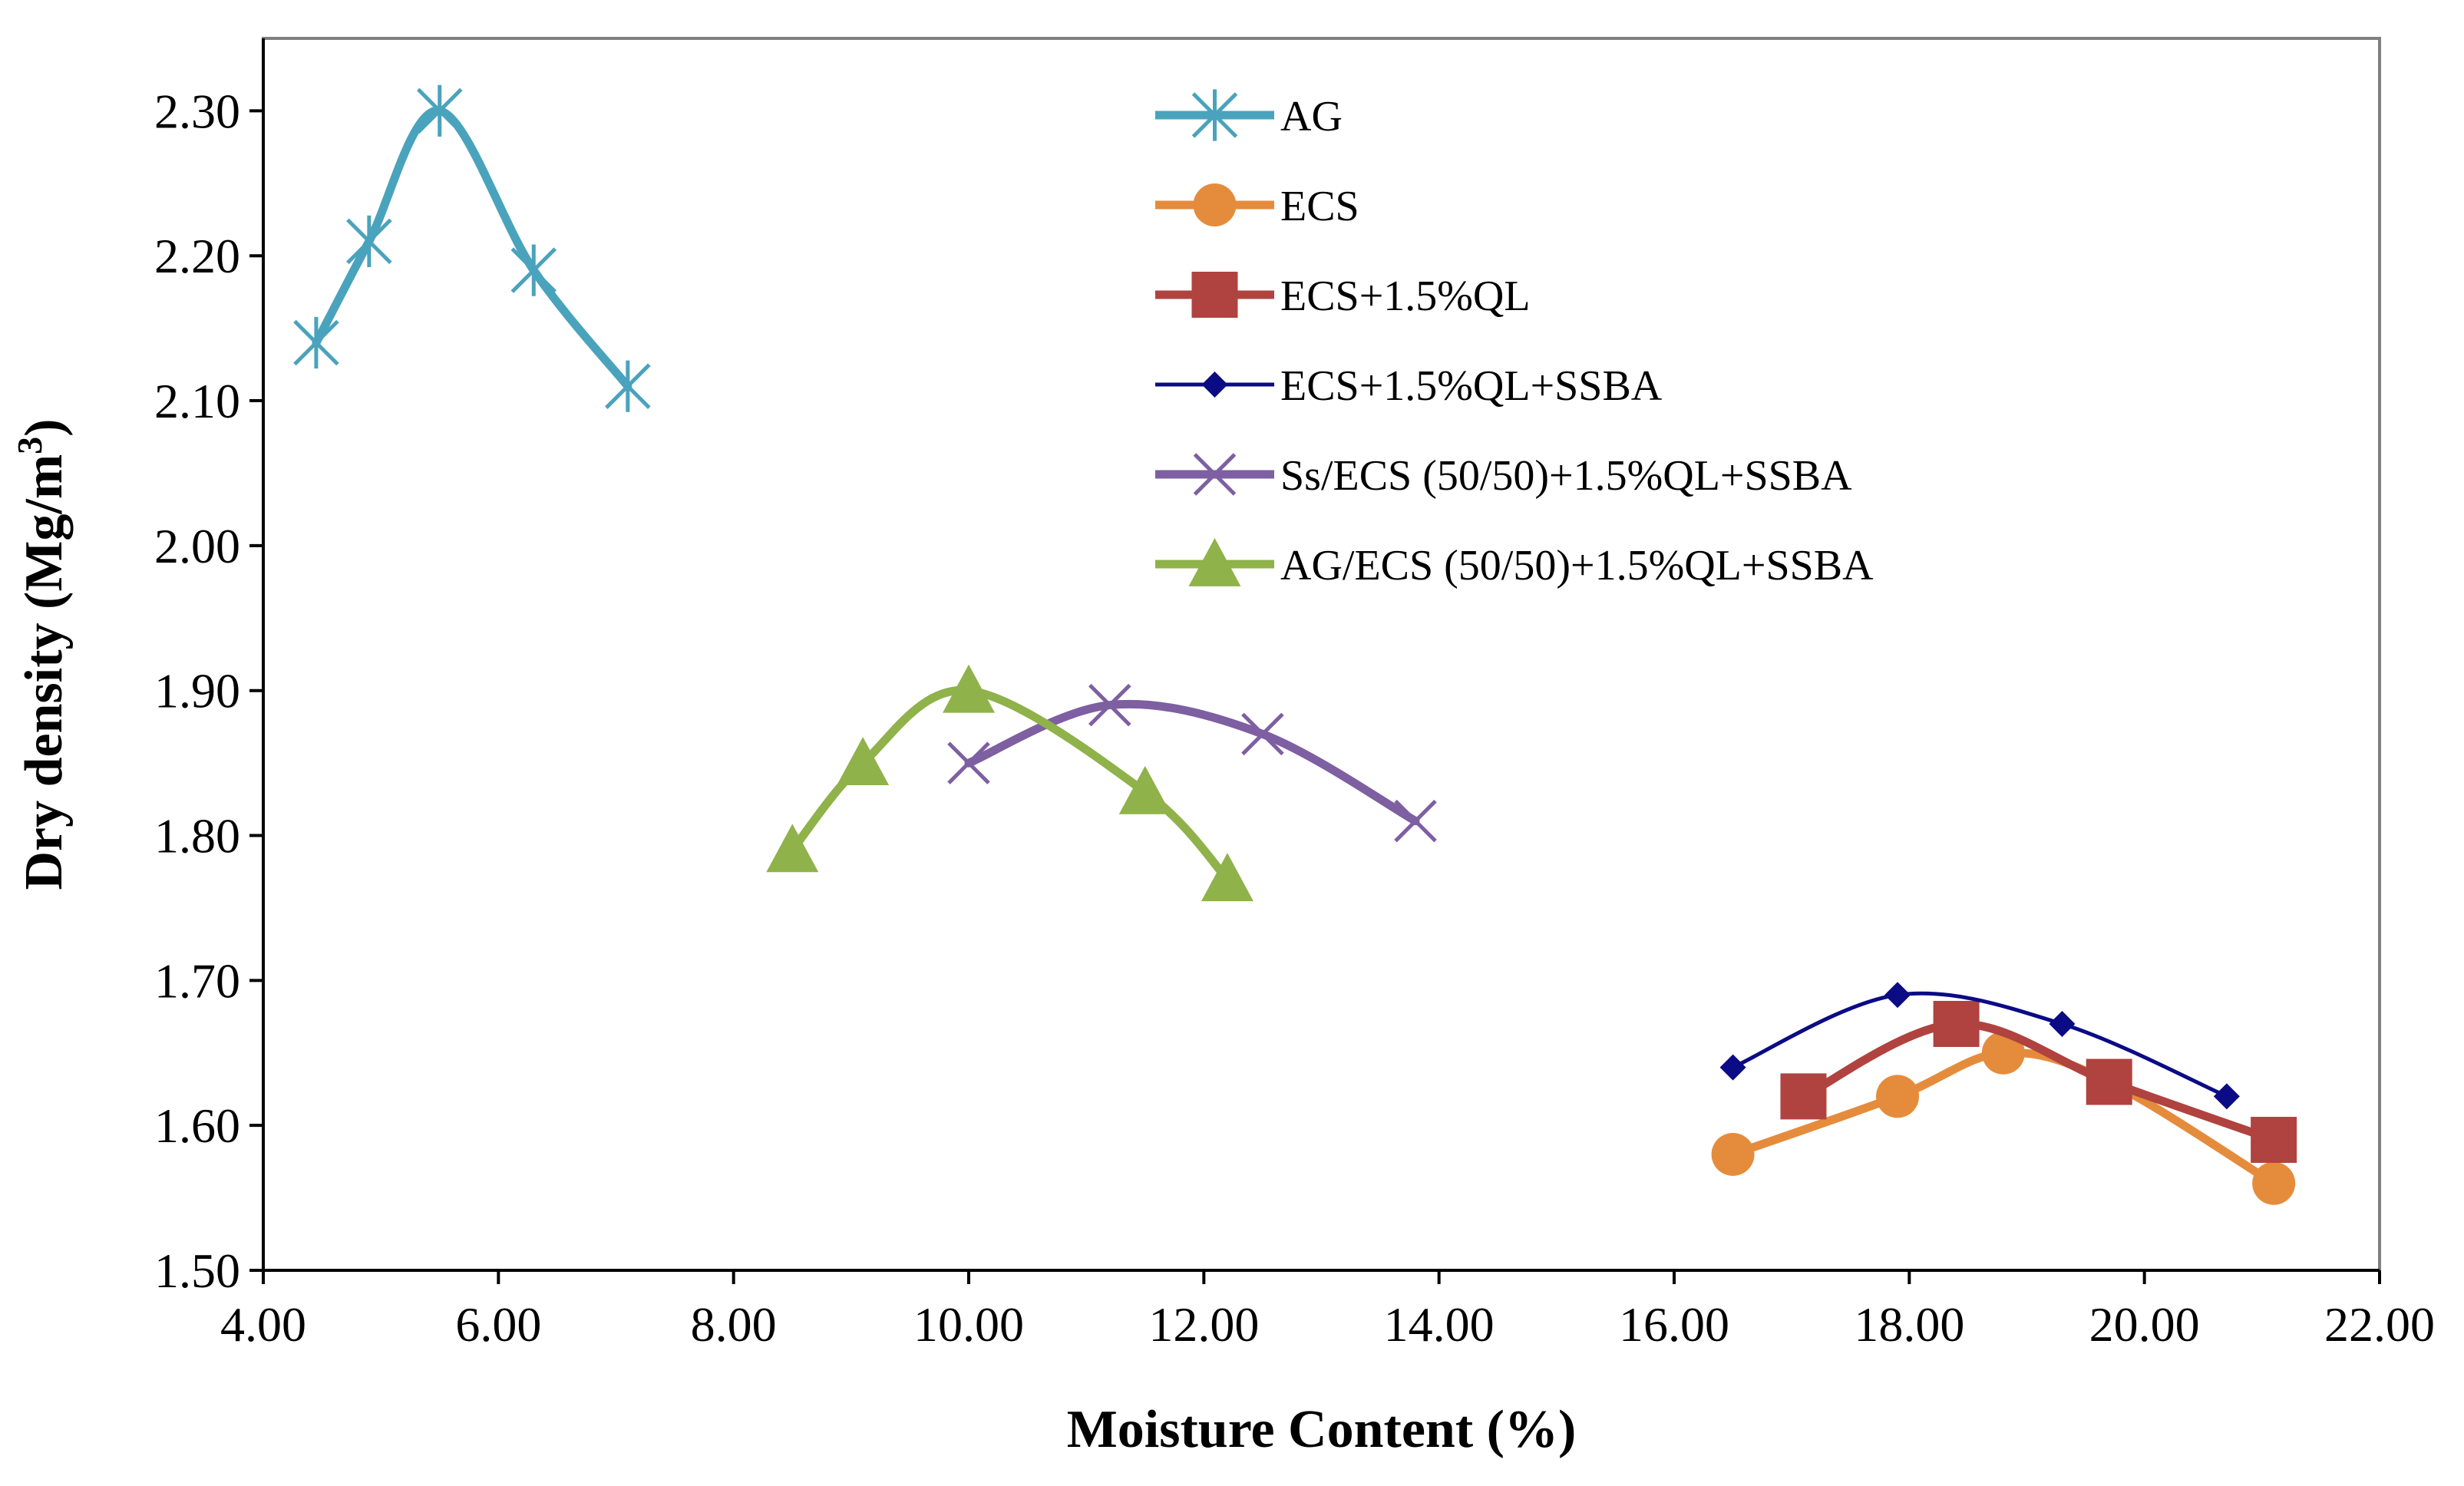 This screenshot has width=2464, height=1486. I want to click on legend-label: Ss/ECS (50/50)+1.5%QL+SSBA, so click(1566, 476).